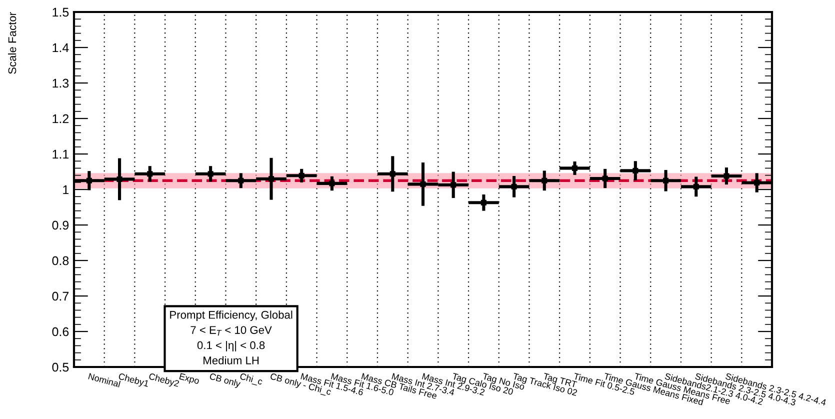  I want to click on y-tick-label: 0.9, so click(60, 225).